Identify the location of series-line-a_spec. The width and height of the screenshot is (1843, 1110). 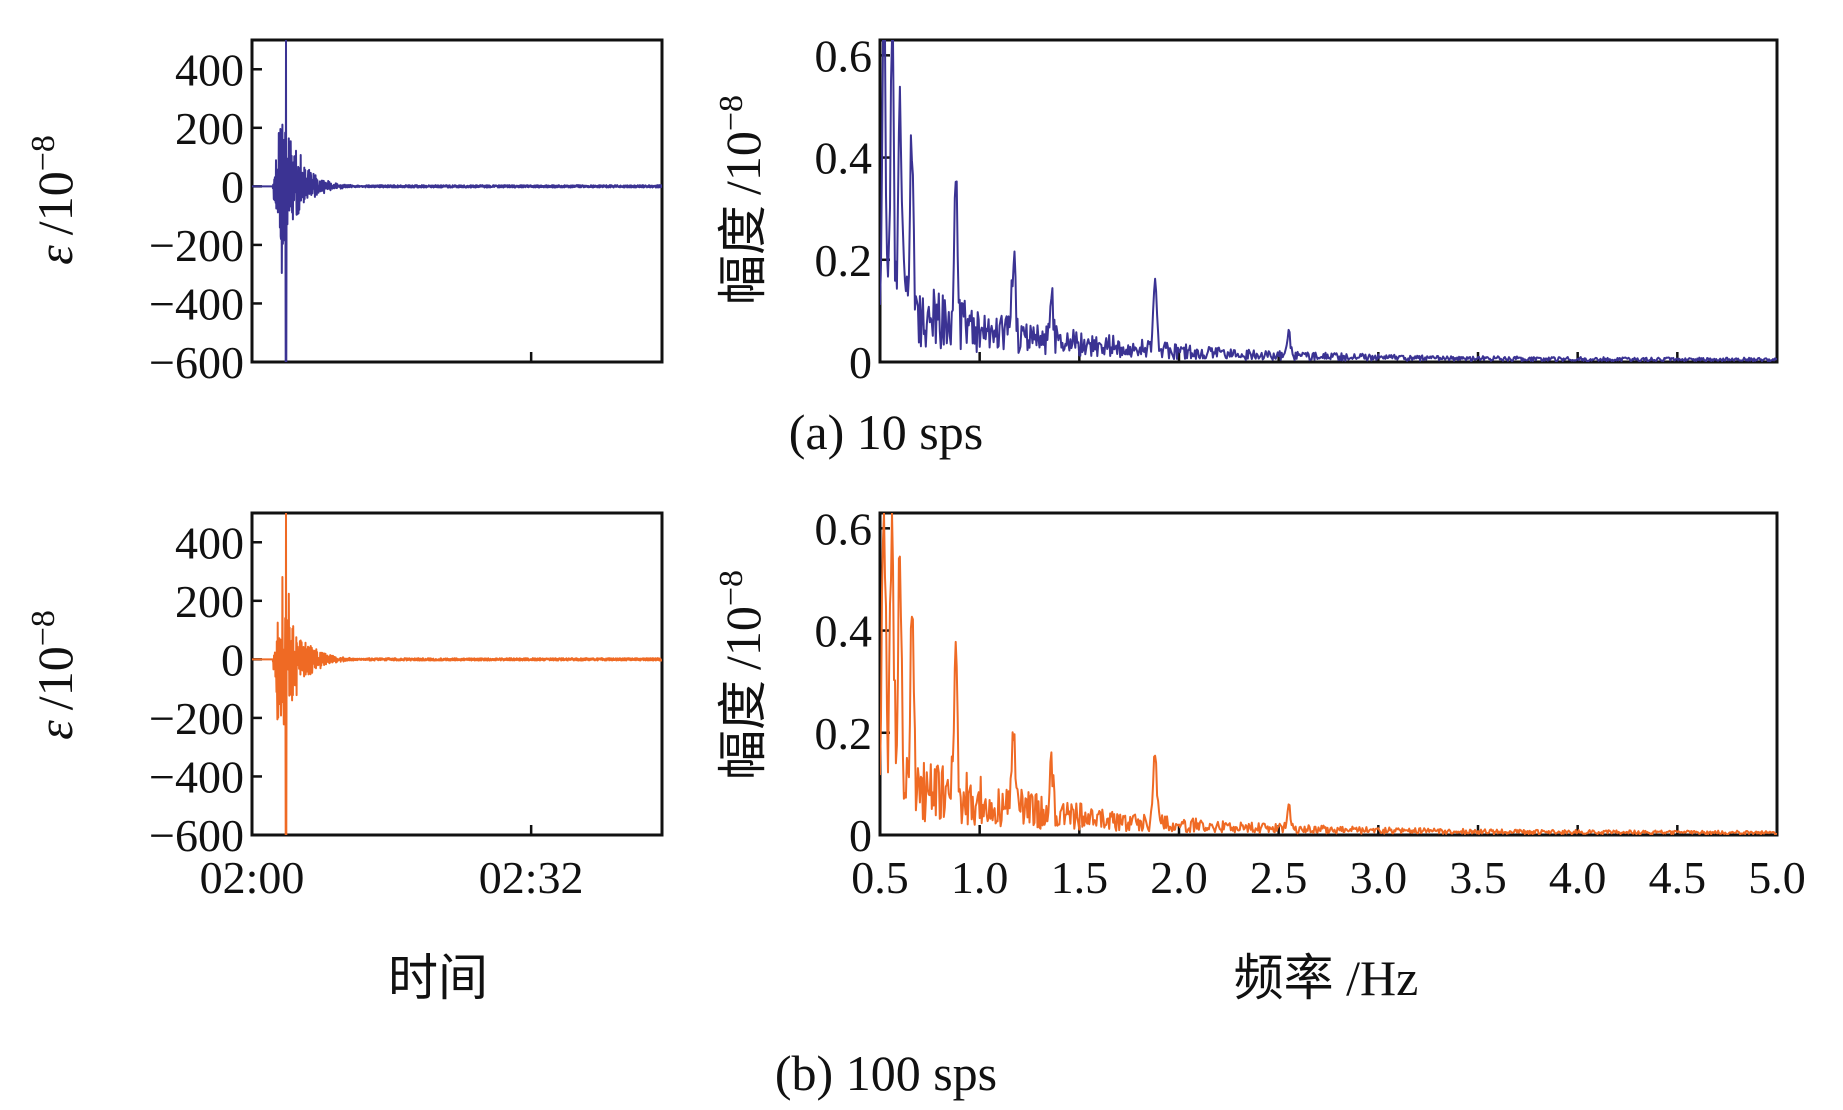
(1328, 201).